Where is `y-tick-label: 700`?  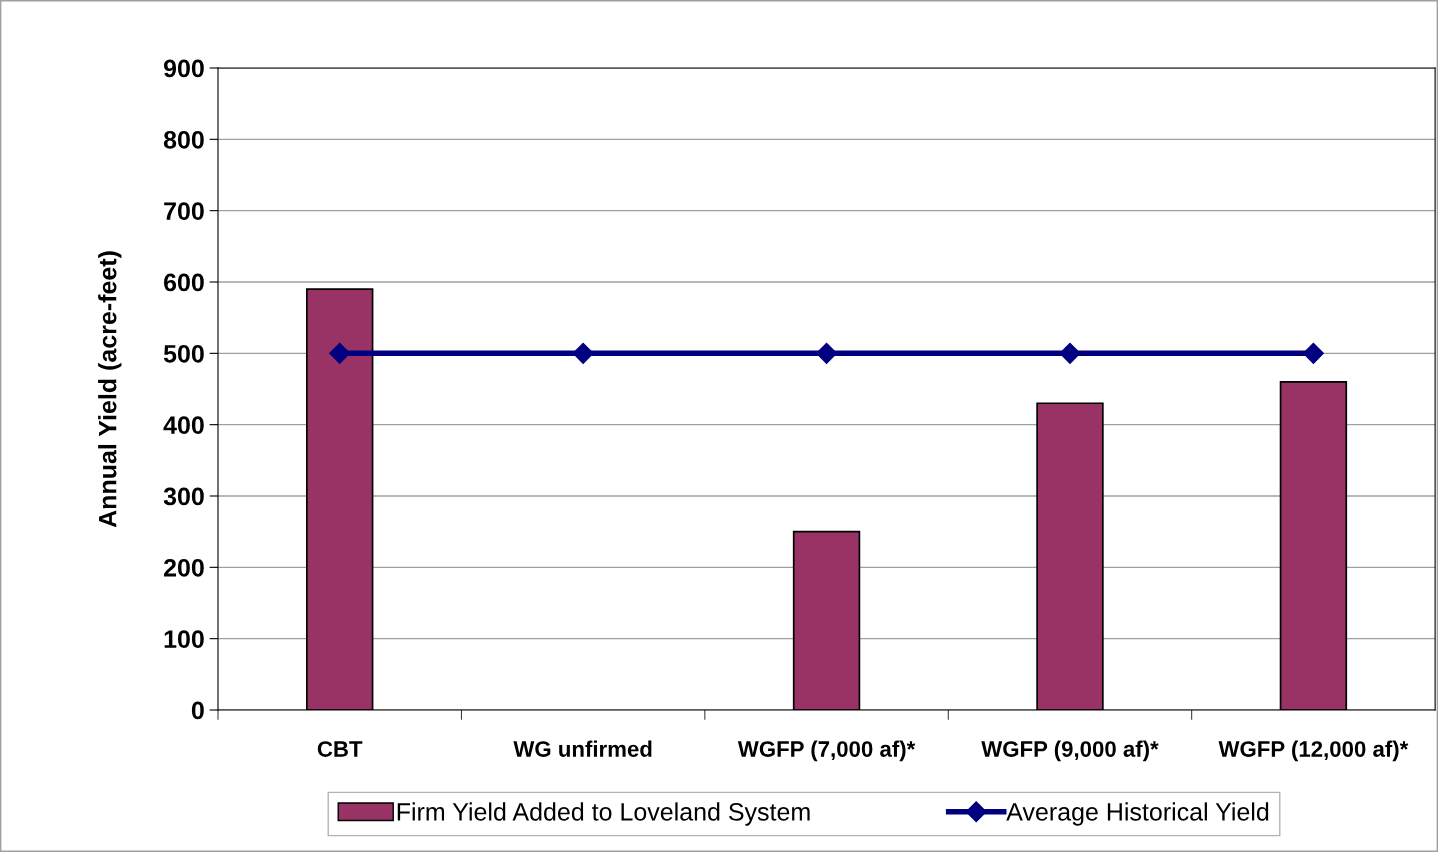
y-tick-label: 700 is located at coordinates (184, 211).